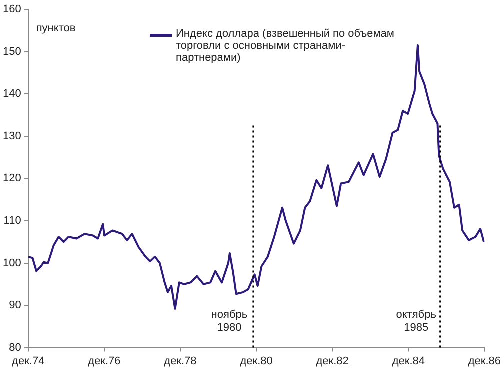 The width and height of the screenshot is (504, 371). Describe the element at coordinates (229, 321) in the screenshot. I see `ref-line-label: ноябрь 1980` at that location.